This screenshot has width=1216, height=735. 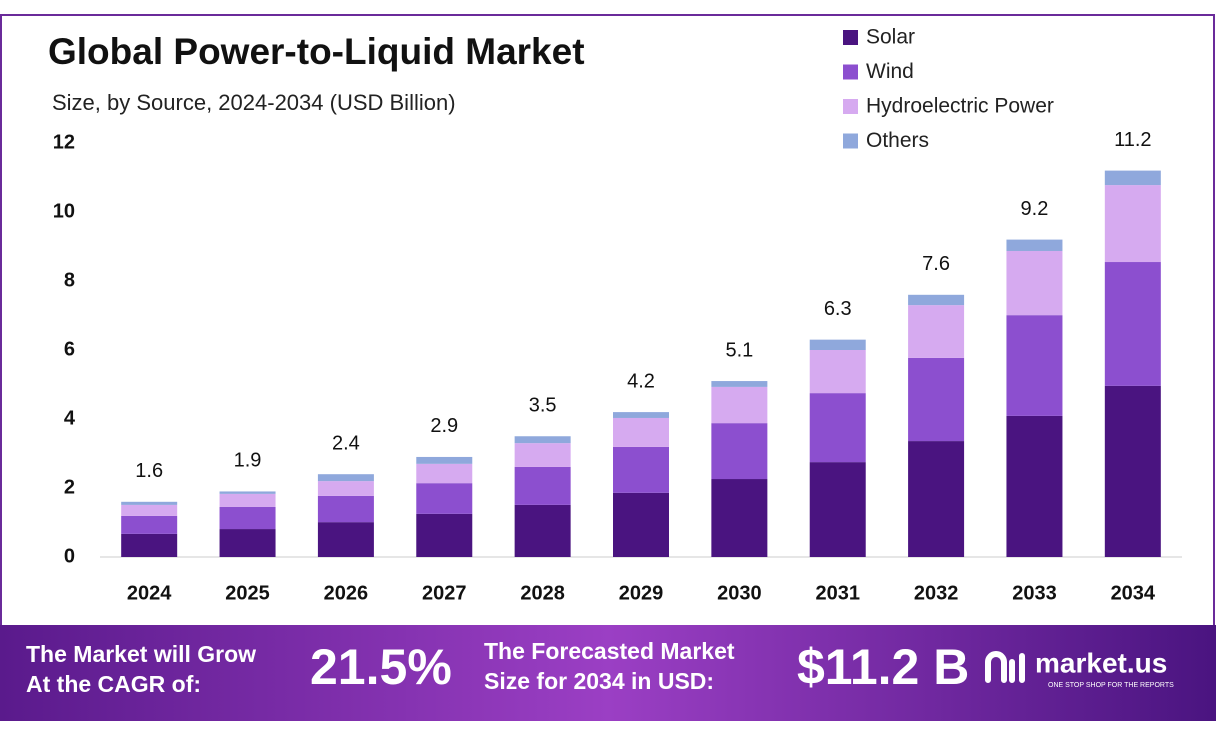 I want to click on chart-subtitle: Size, by Source, 2024-2034 (USD Billion), so click(x=254, y=102).